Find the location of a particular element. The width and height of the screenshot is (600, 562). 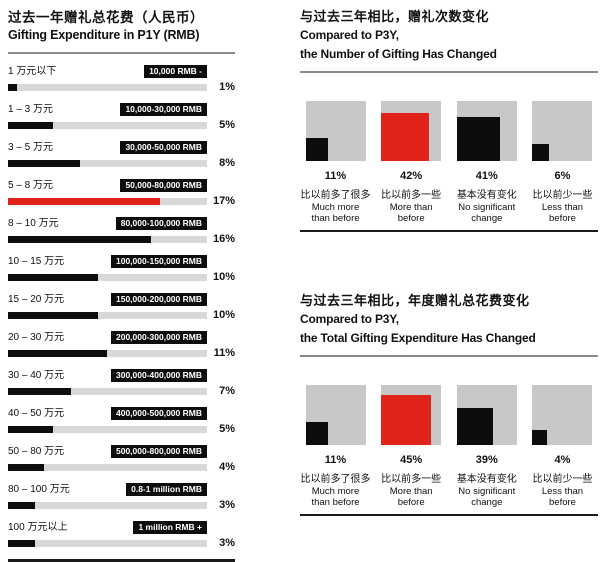

range-label-cn: 20 – 30 万元 is located at coordinates (36, 337).